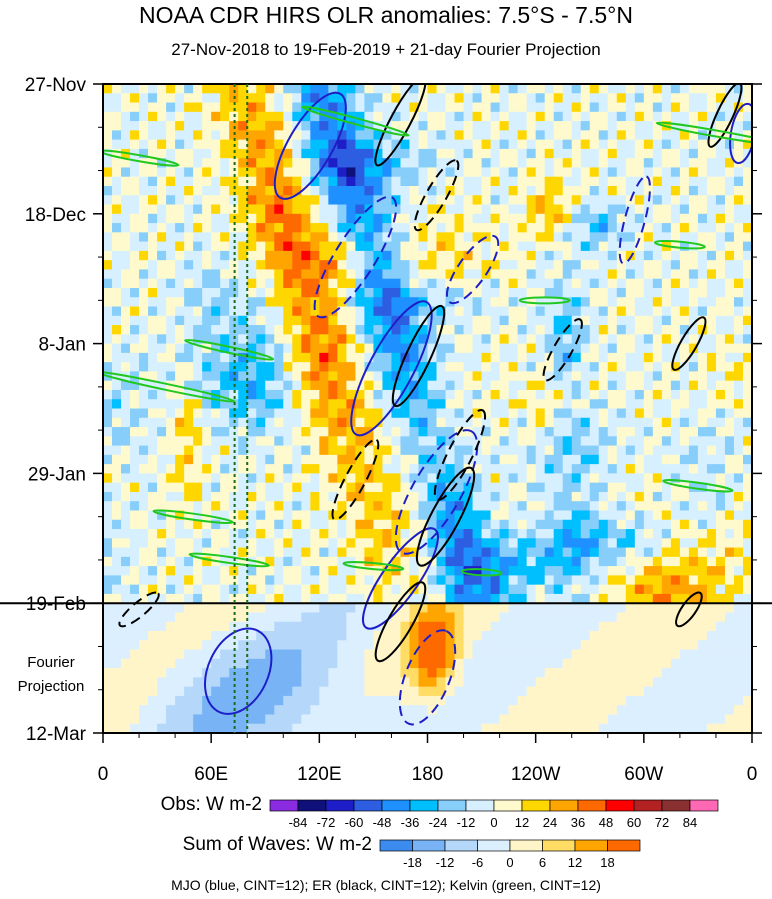 The width and height of the screenshot is (772, 899). I want to click on heatmap-cell-2024, so click(180, 348).